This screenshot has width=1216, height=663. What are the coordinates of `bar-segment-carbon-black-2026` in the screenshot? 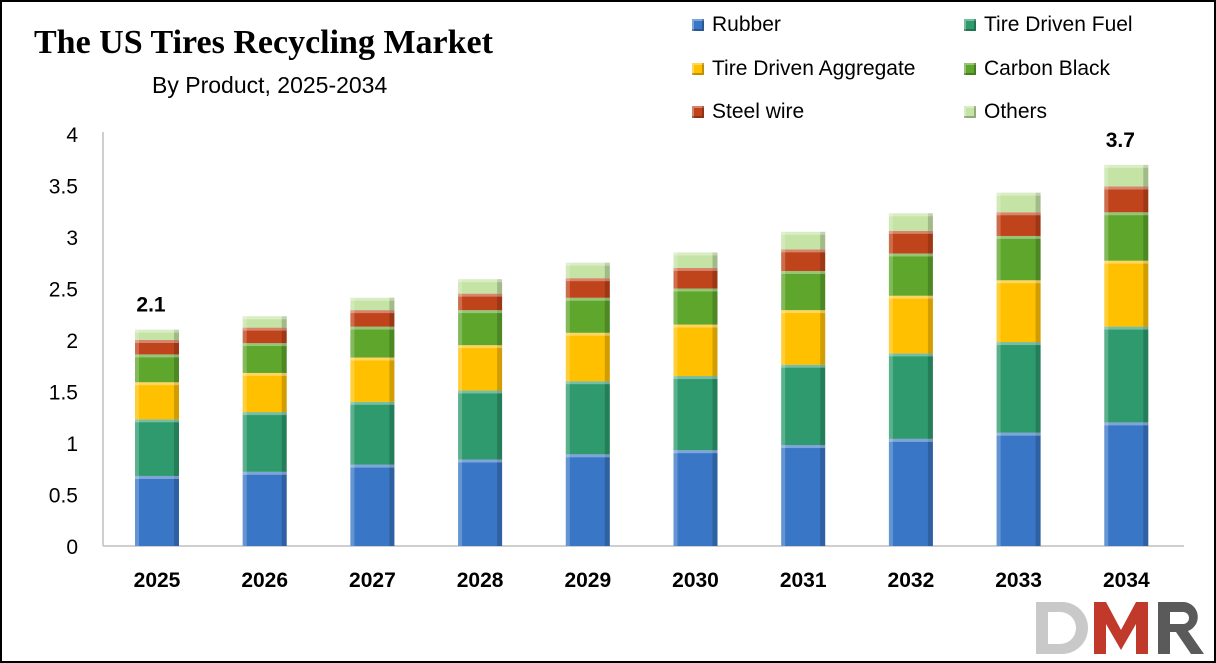 It's located at (264, 358).